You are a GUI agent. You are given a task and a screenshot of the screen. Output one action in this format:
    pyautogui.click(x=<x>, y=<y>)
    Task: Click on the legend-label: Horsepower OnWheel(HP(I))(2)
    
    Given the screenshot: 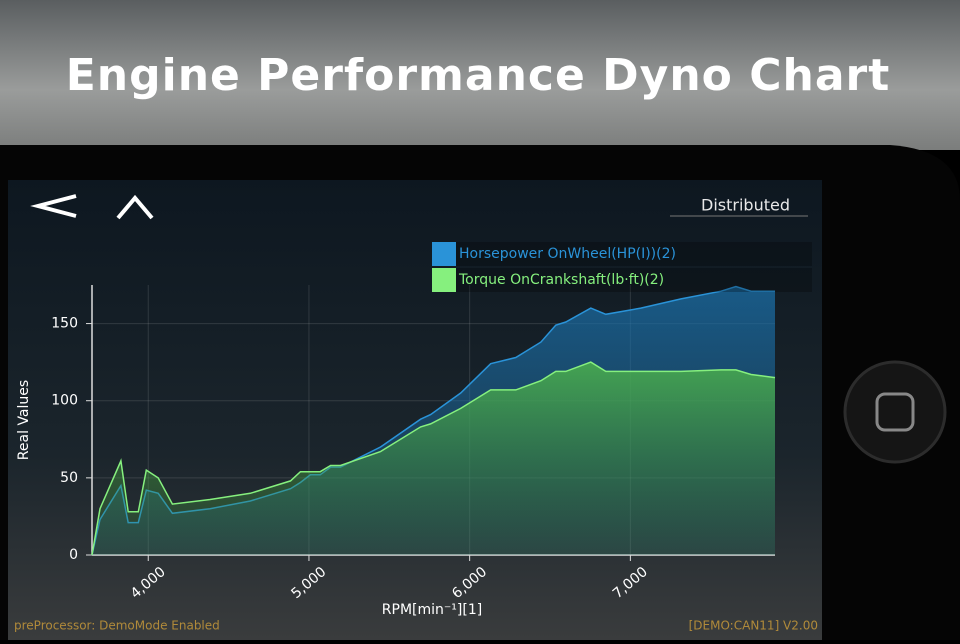 What is the action you would take?
    pyautogui.click(x=567, y=254)
    